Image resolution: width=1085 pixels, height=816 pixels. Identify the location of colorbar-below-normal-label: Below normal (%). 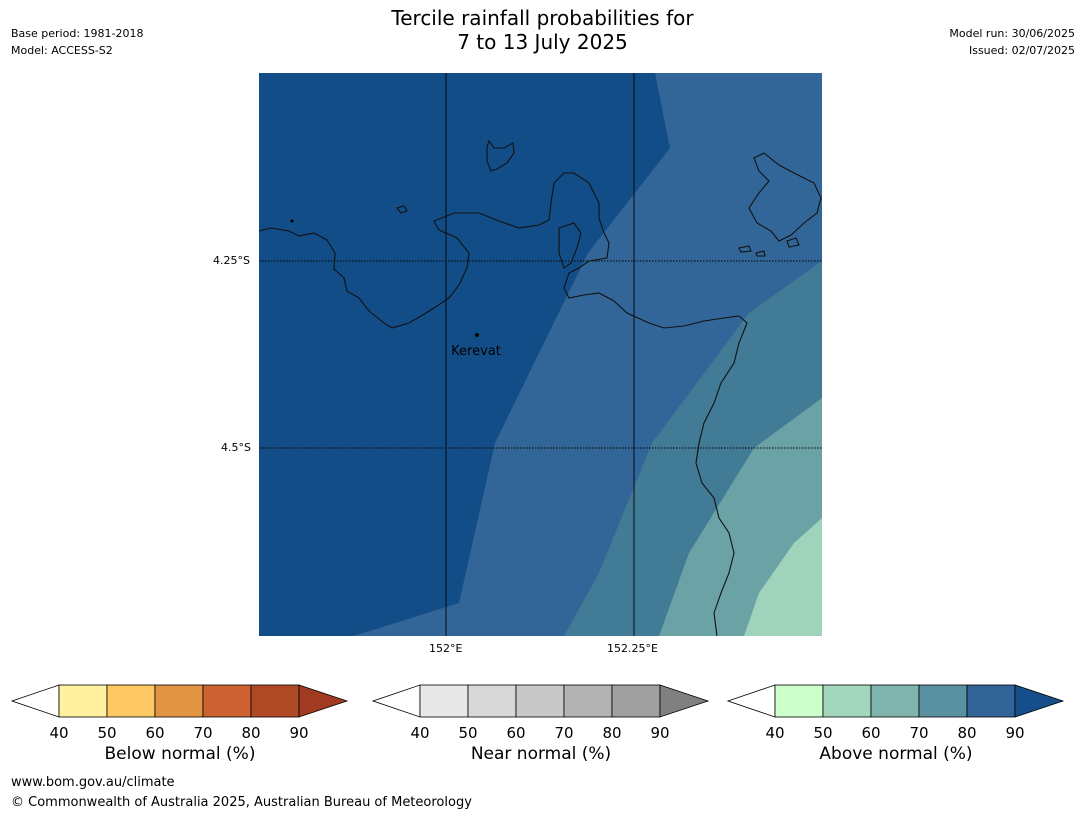
(180, 754).